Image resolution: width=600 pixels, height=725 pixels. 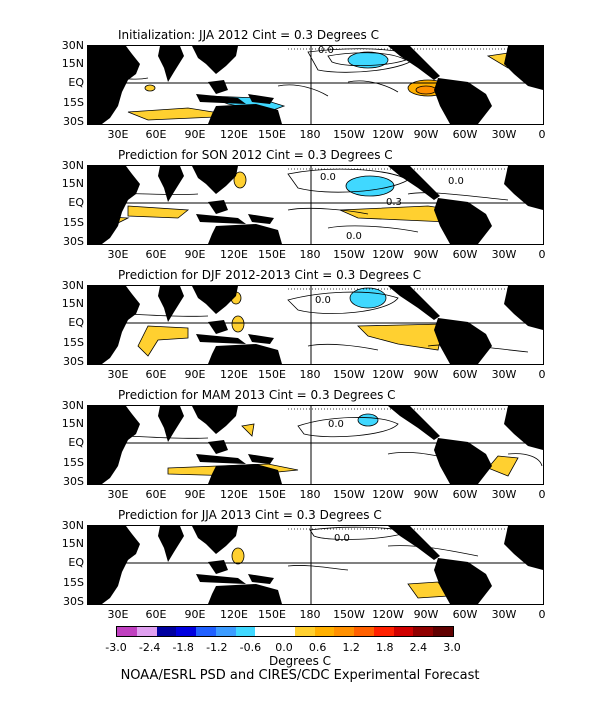 What do you see at coordinates (285, 631) in the screenshot?
I see `colorbar` at bounding box center [285, 631].